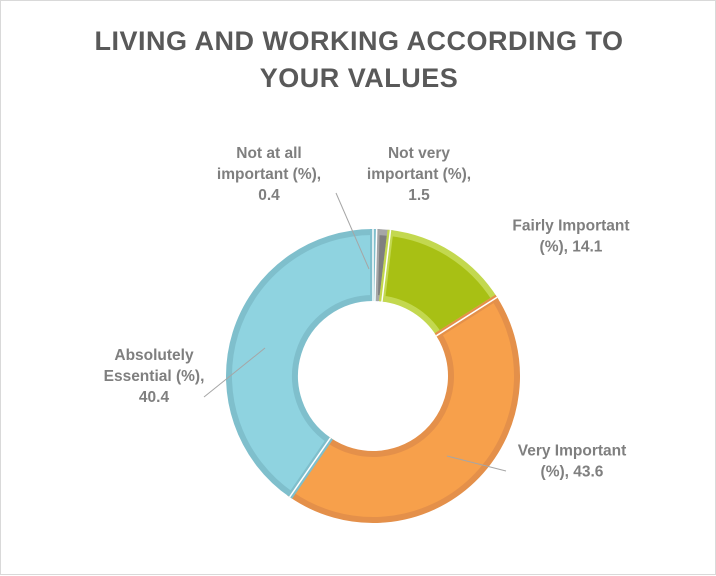 The height and width of the screenshot is (576, 716). What do you see at coordinates (572, 472) in the screenshot?
I see `data-label-line: (%), 43.6` at bounding box center [572, 472].